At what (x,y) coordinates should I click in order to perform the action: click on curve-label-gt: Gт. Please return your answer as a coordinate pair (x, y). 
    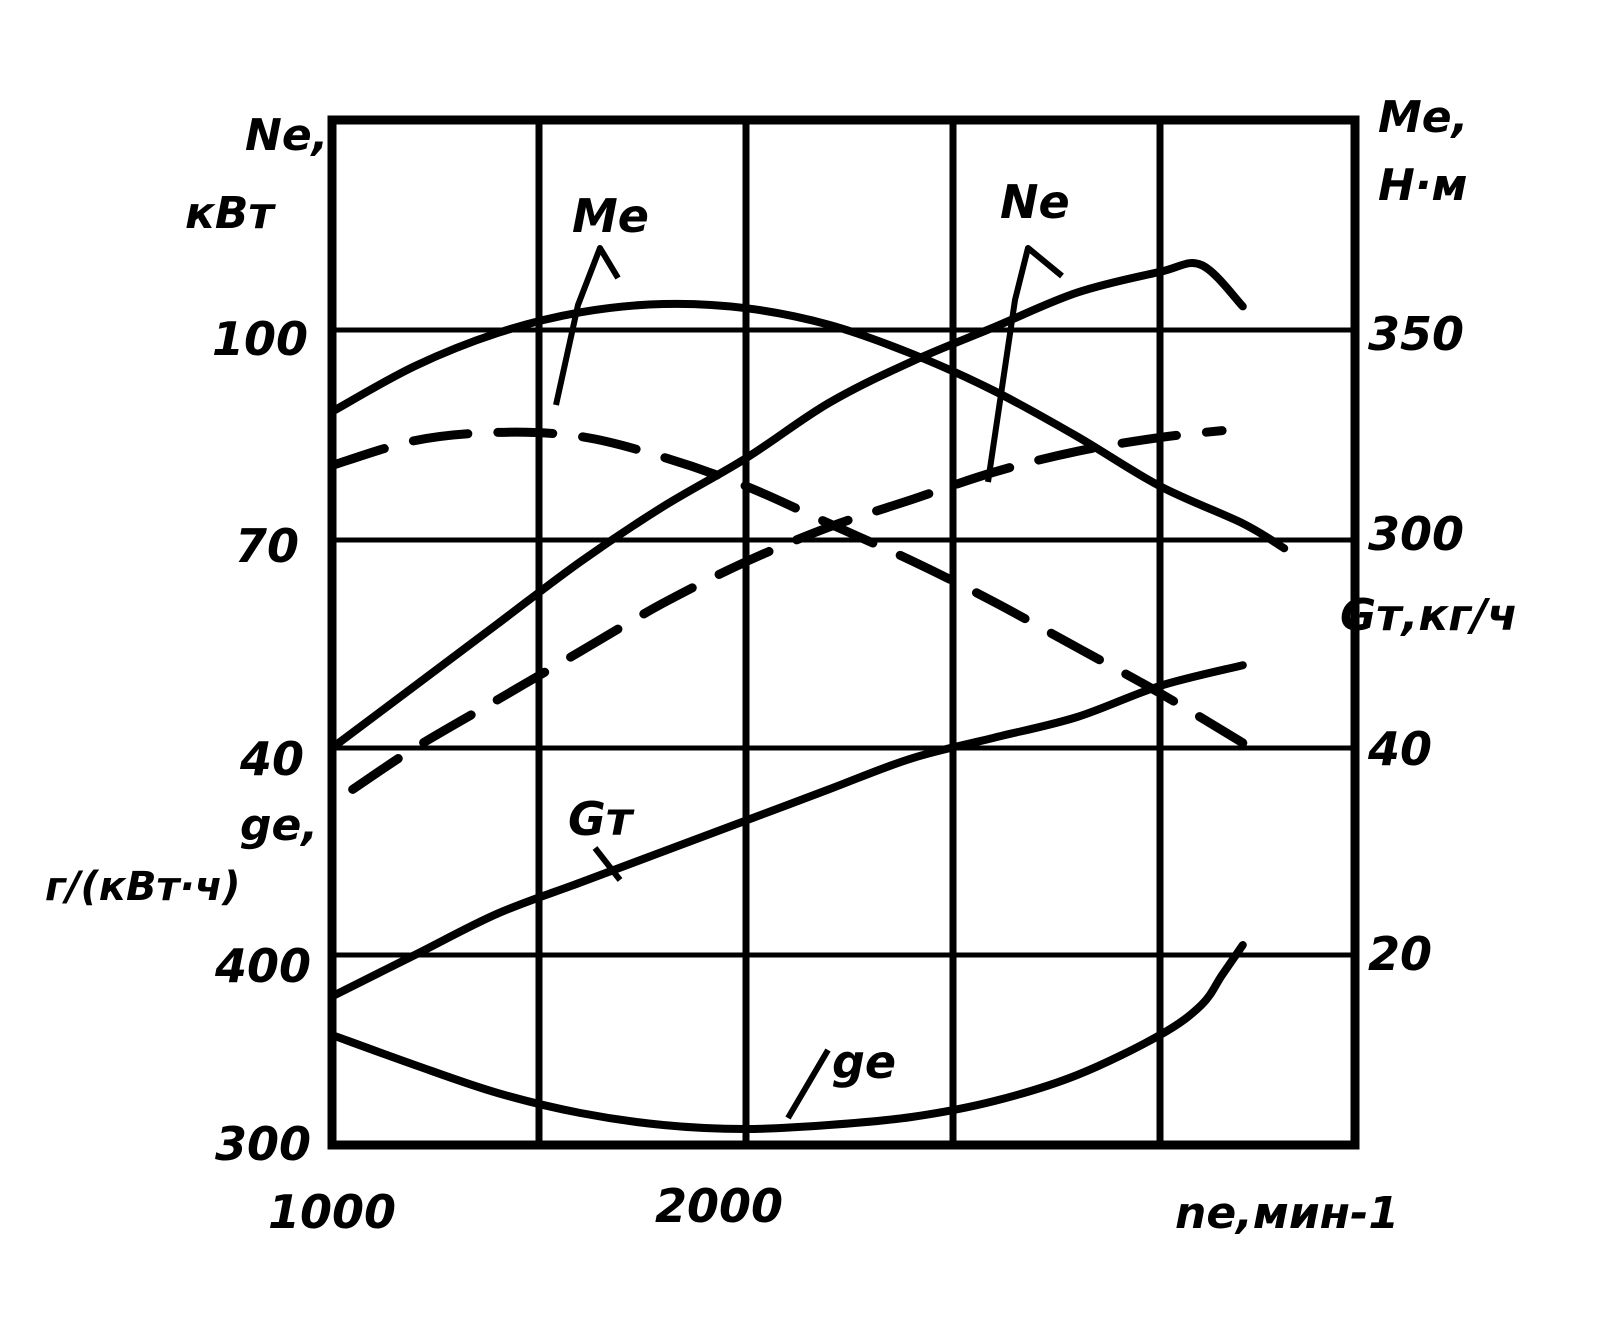
    Looking at the image, I should click on (601, 819).